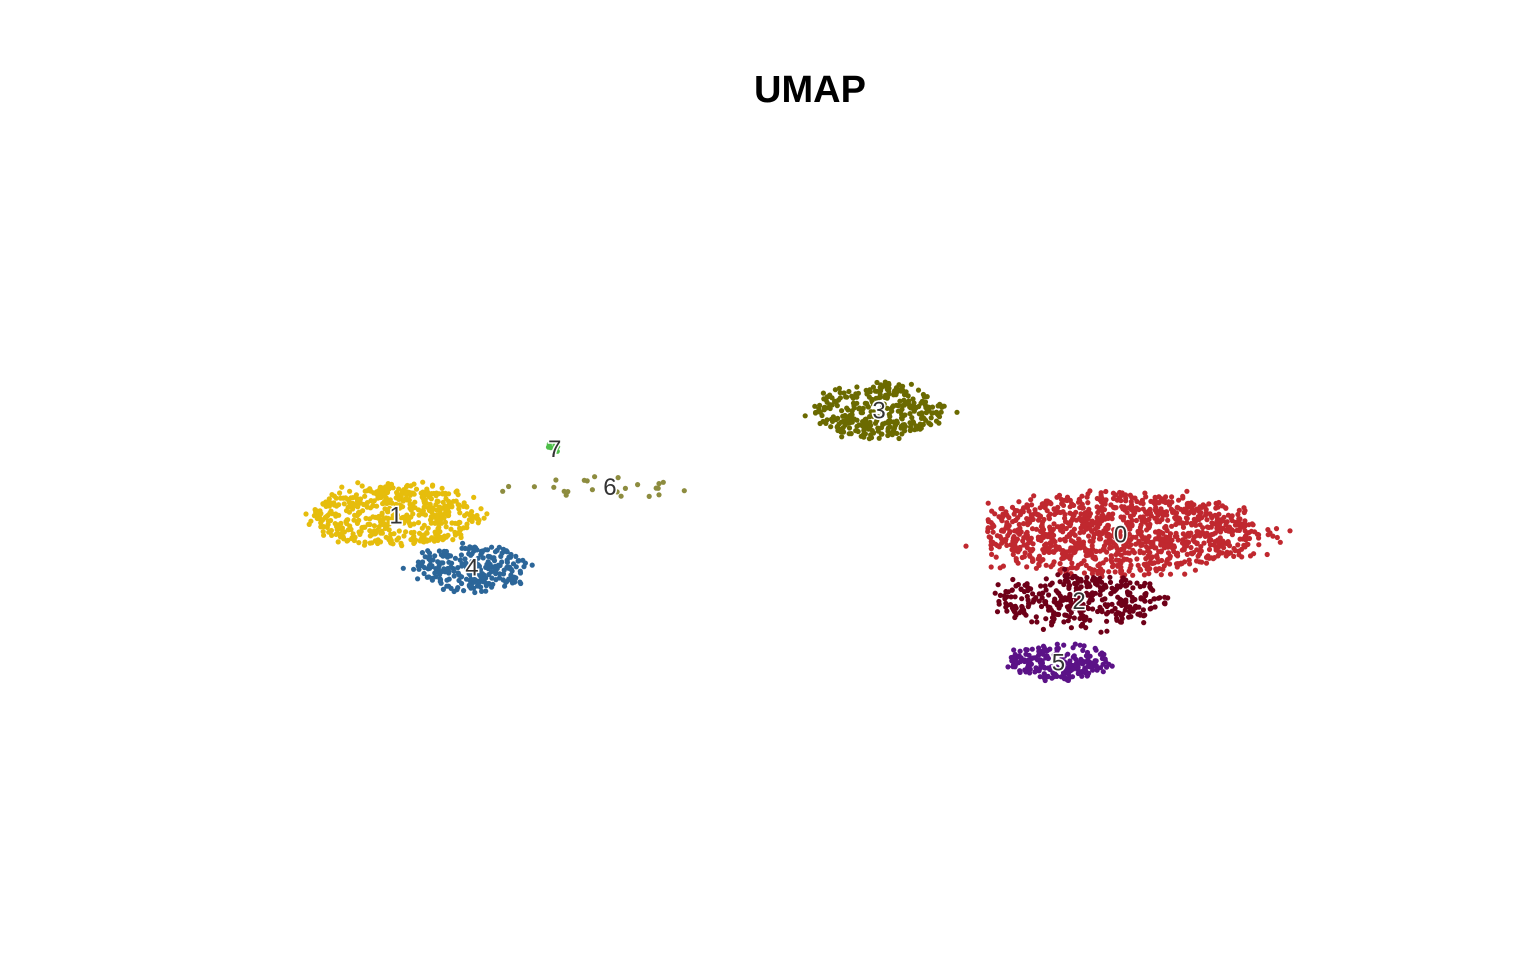  I want to click on cluster-labels: 0 1 2 3 4 5 6 7, so click(758, 537).